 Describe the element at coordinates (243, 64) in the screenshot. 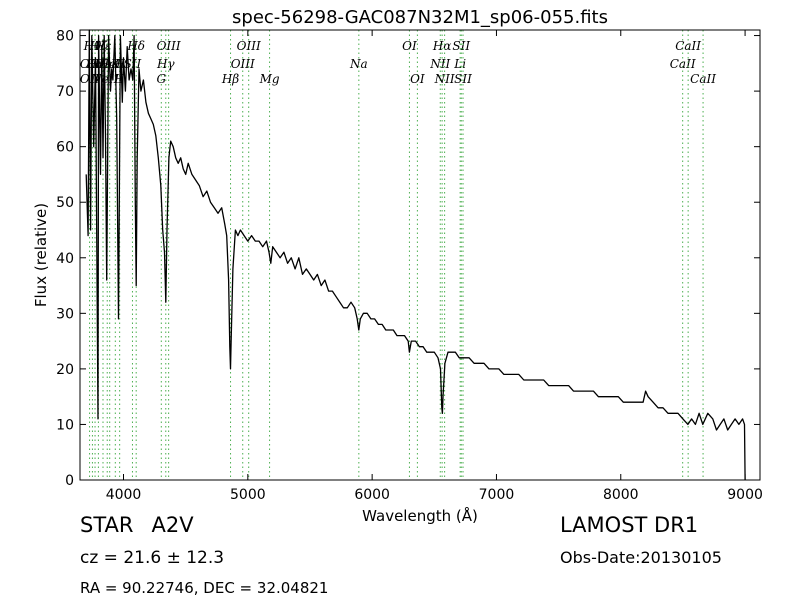

I see `line-marker-label-15-0: OIII` at that location.